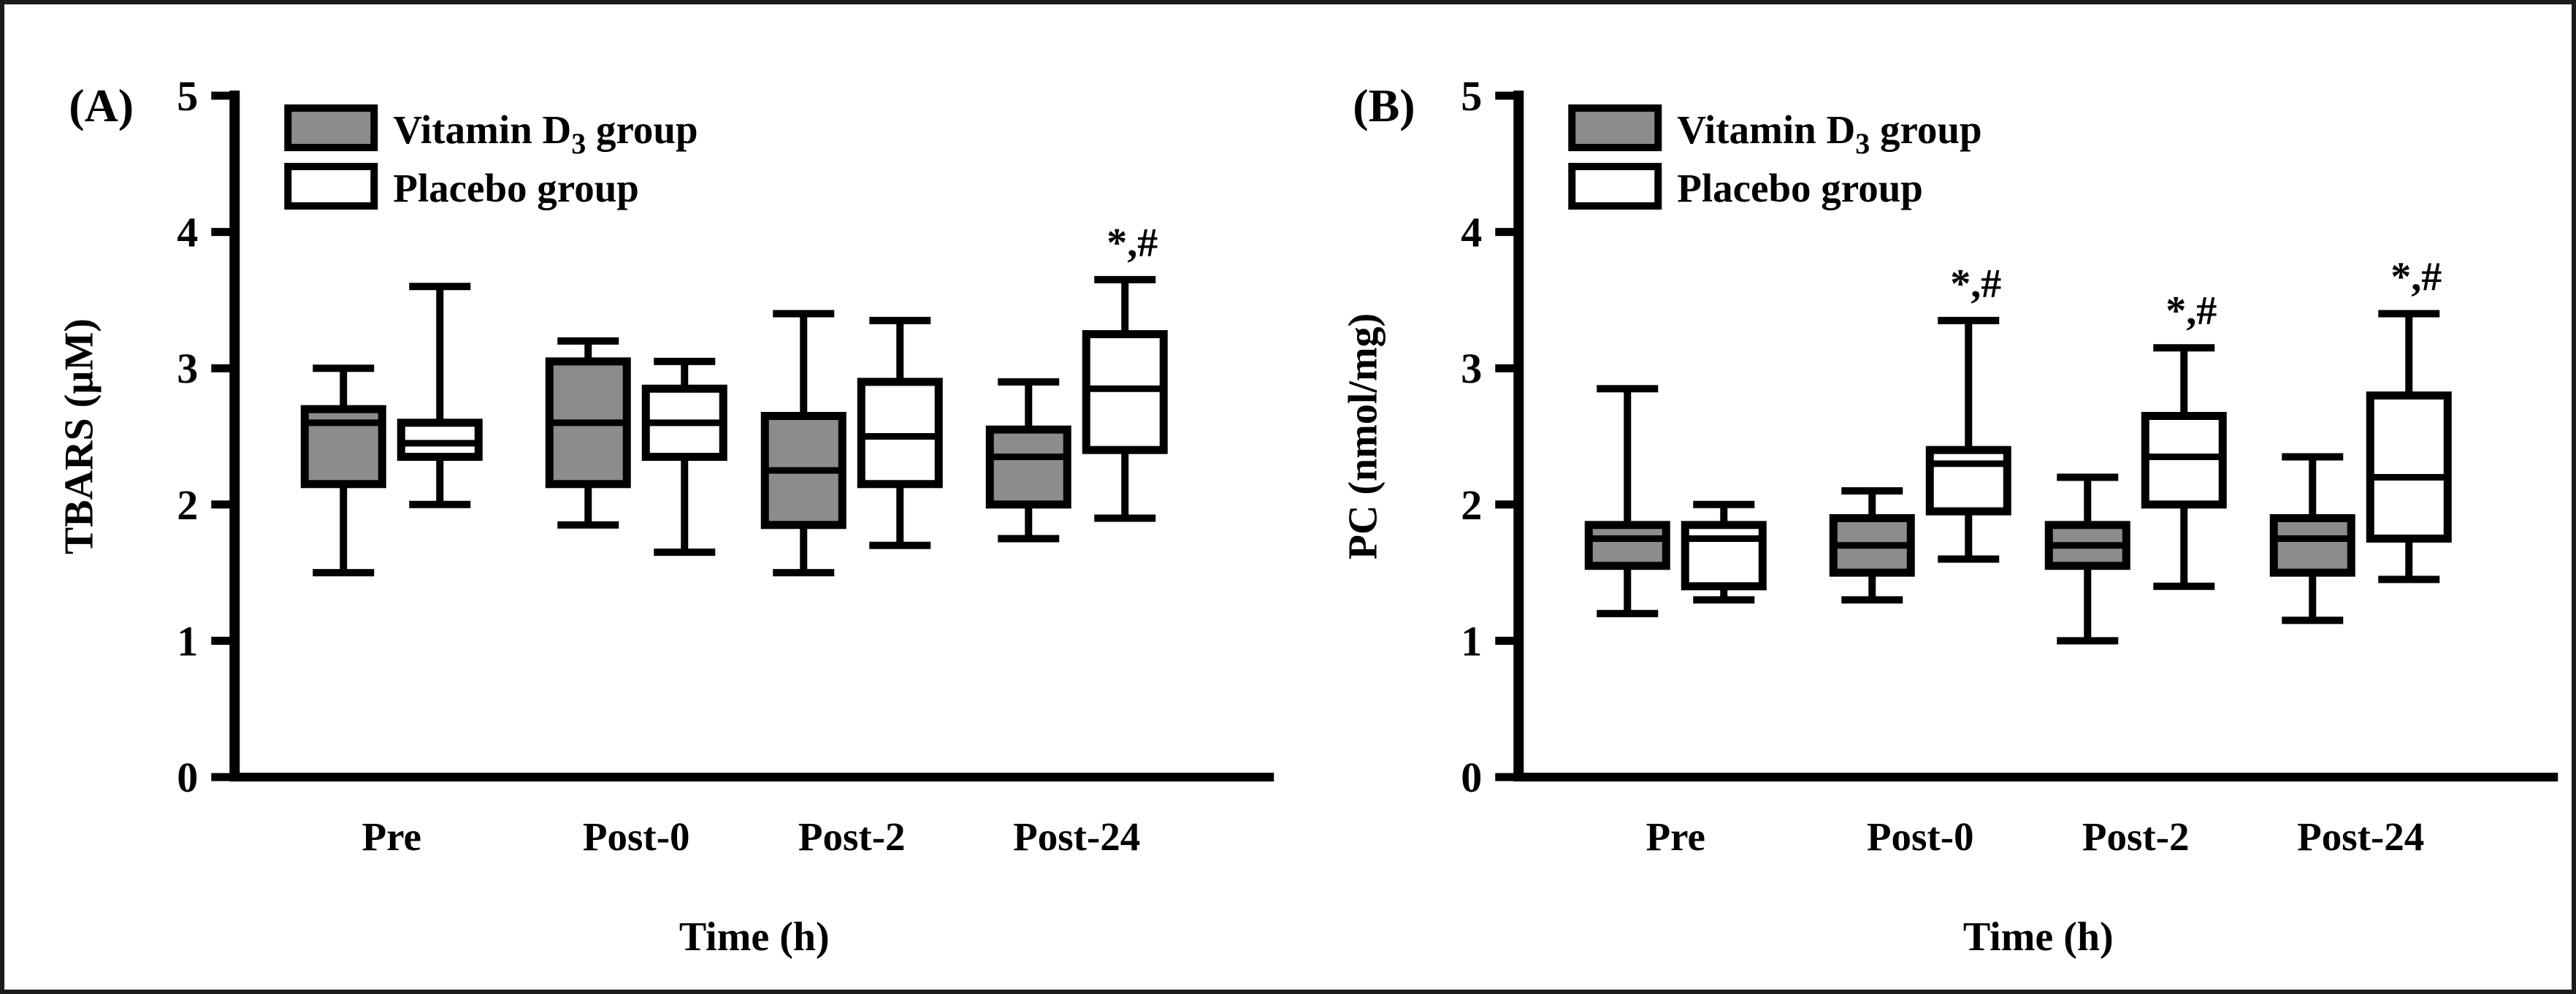 Image resolution: width=2576 pixels, height=994 pixels. What do you see at coordinates (79, 436) in the screenshot?
I see `y-axis-title: TBARS (µM)` at bounding box center [79, 436].